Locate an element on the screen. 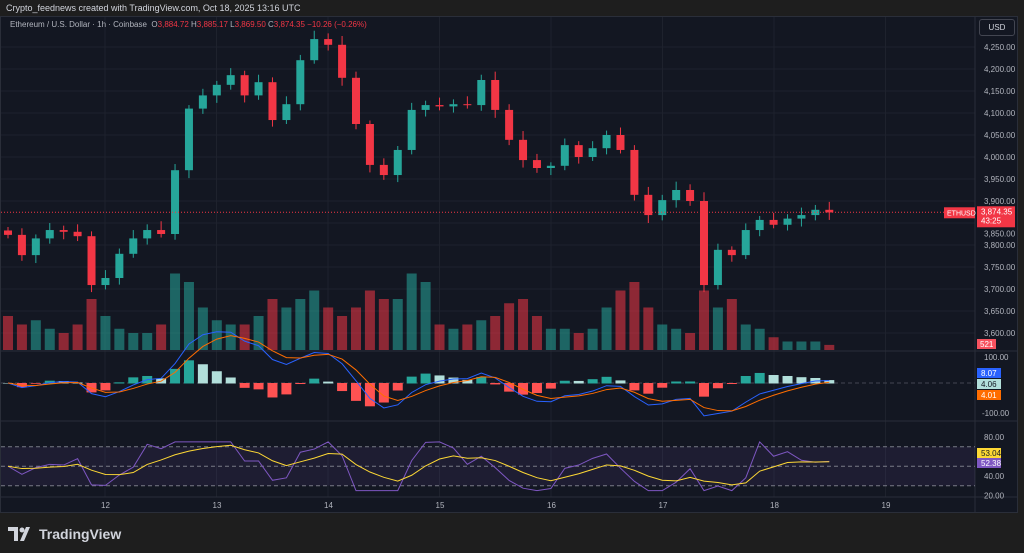 This screenshot has height=553, width=1024. high-label: H is located at coordinates (194, 24).